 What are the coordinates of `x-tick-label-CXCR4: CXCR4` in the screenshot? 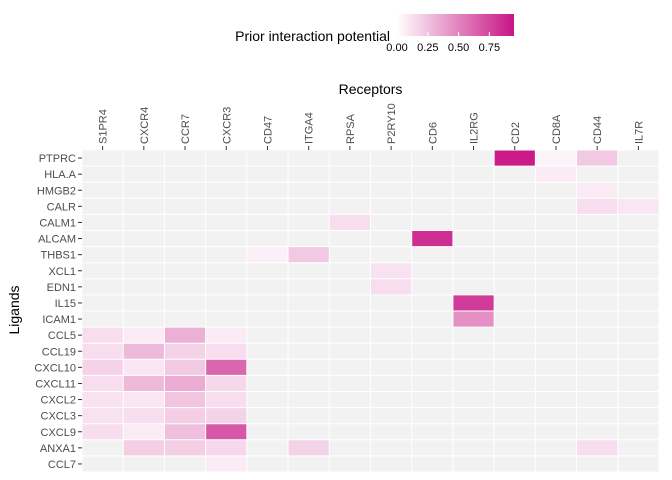 It's located at (145, 125).